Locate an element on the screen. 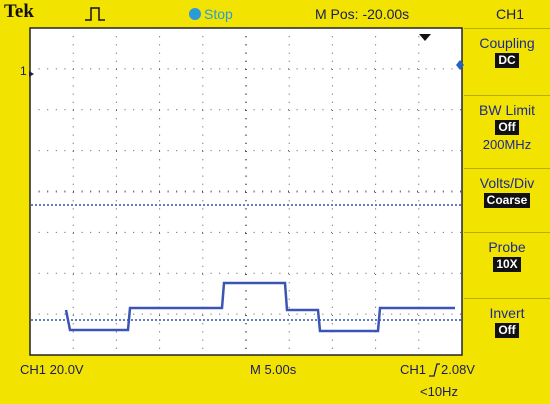 This screenshot has width=550, height=404. trigger-source: CH1 is located at coordinates (413, 369).